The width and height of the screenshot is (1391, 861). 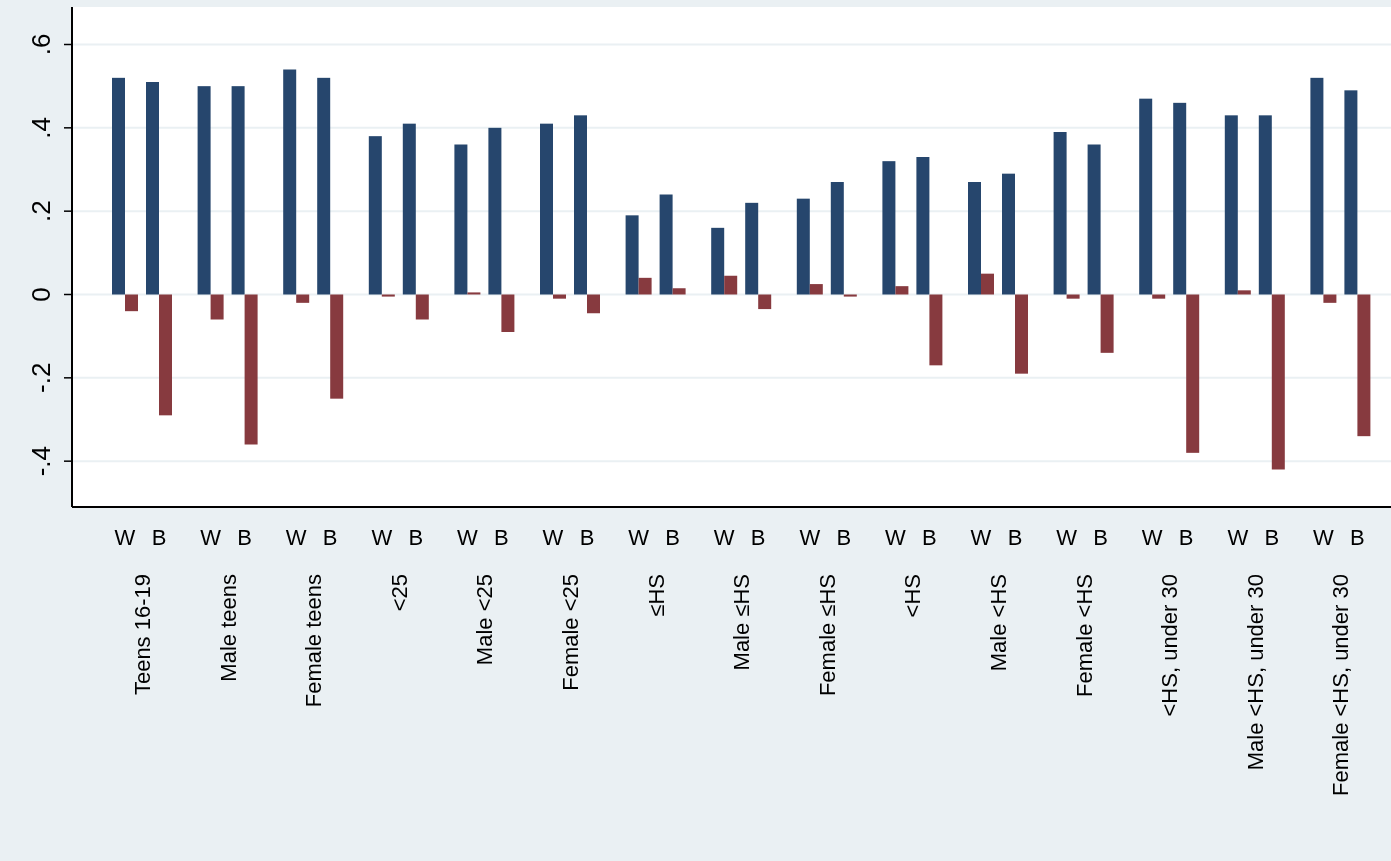 I want to click on y-tick-label: -.2, so click(x=41, y=378).